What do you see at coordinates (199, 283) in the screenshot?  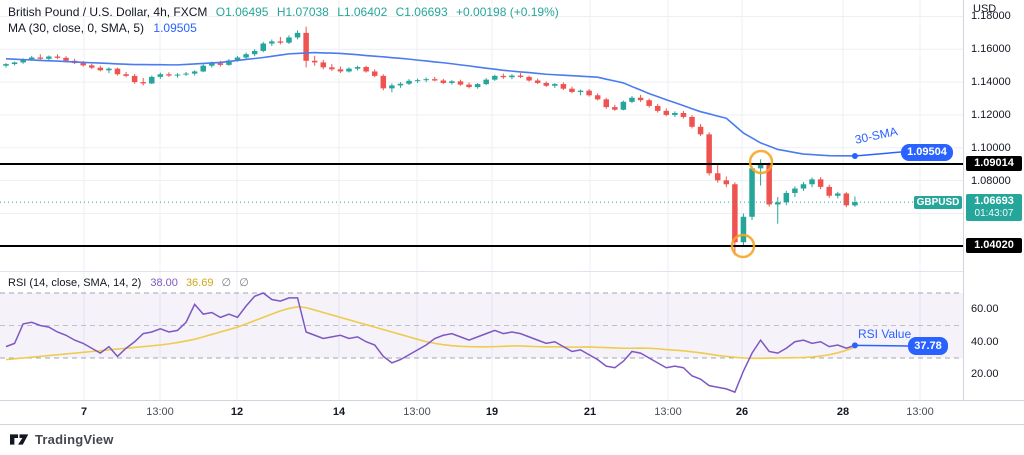 I see `rsi-ma-value-text: 36.69` at bounding box center [199, 283].